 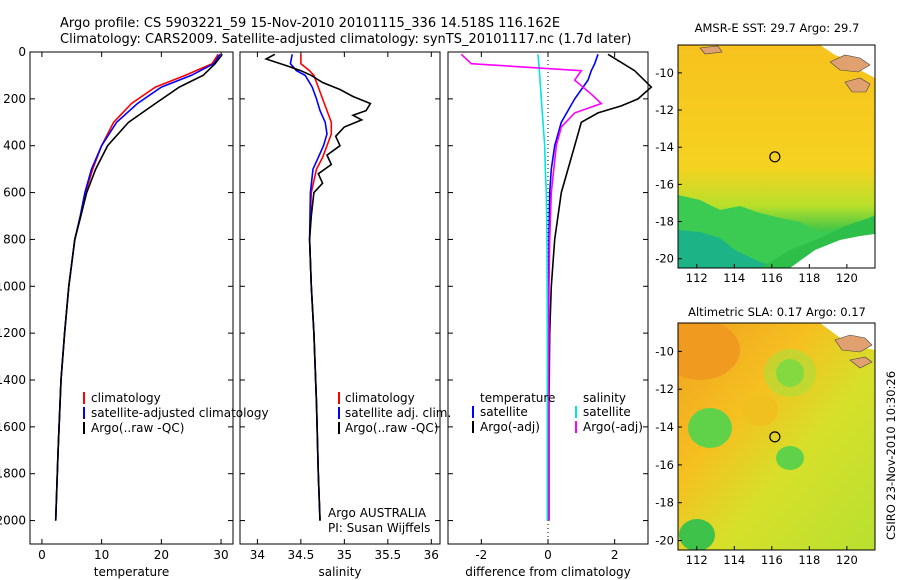 What do you see at coordinates (101, 555) in the screenshot?
I see `x-tick-label: 10` at bounding box center [101, 555].